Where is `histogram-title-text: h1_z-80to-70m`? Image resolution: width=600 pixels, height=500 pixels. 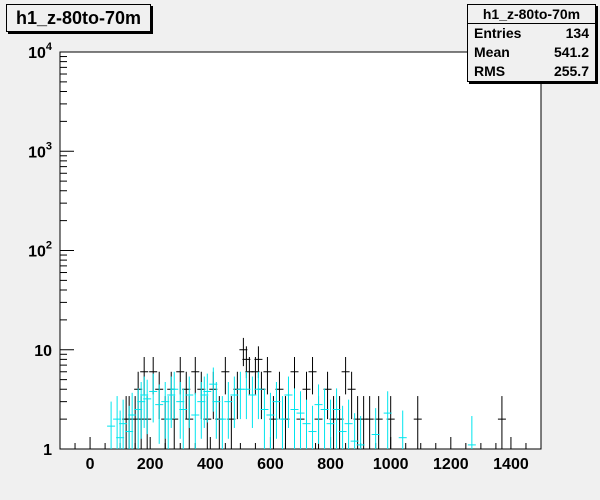 histogram-title-text: h1_z-80to-70m is located at coordinates (79, 18).